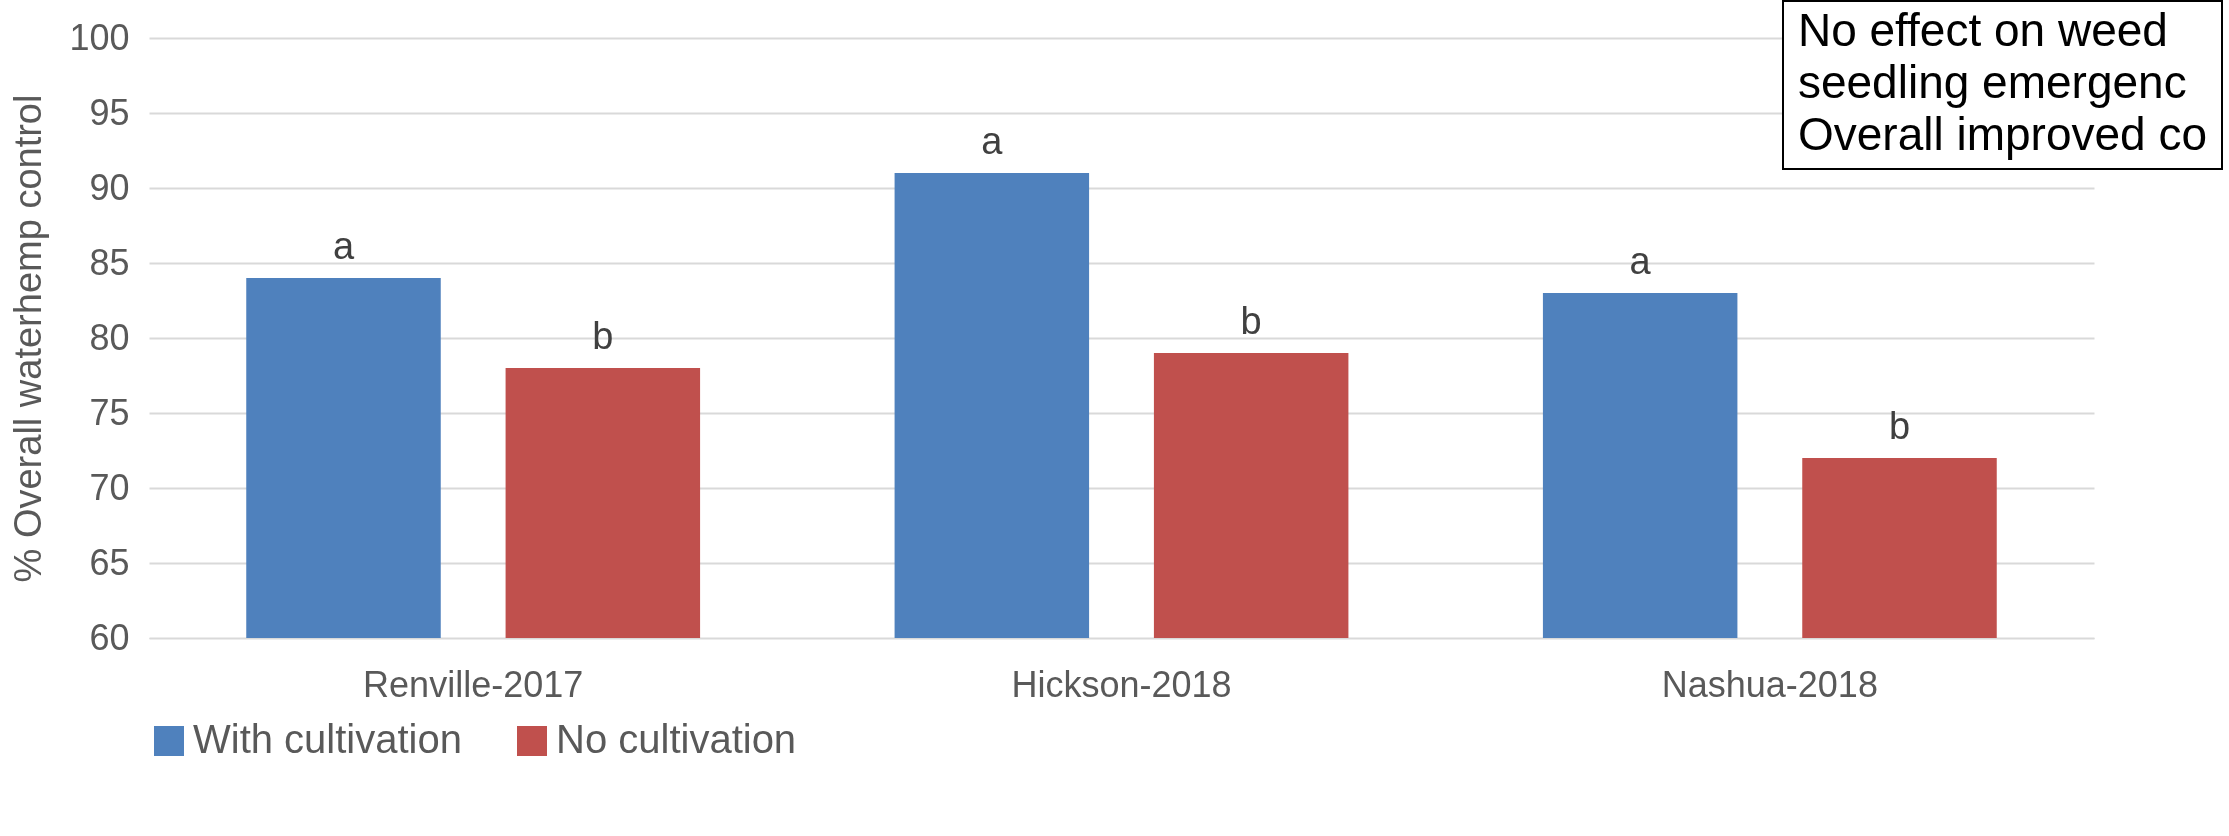  I want to click on y-tick-label: 60, so click(109, 637).